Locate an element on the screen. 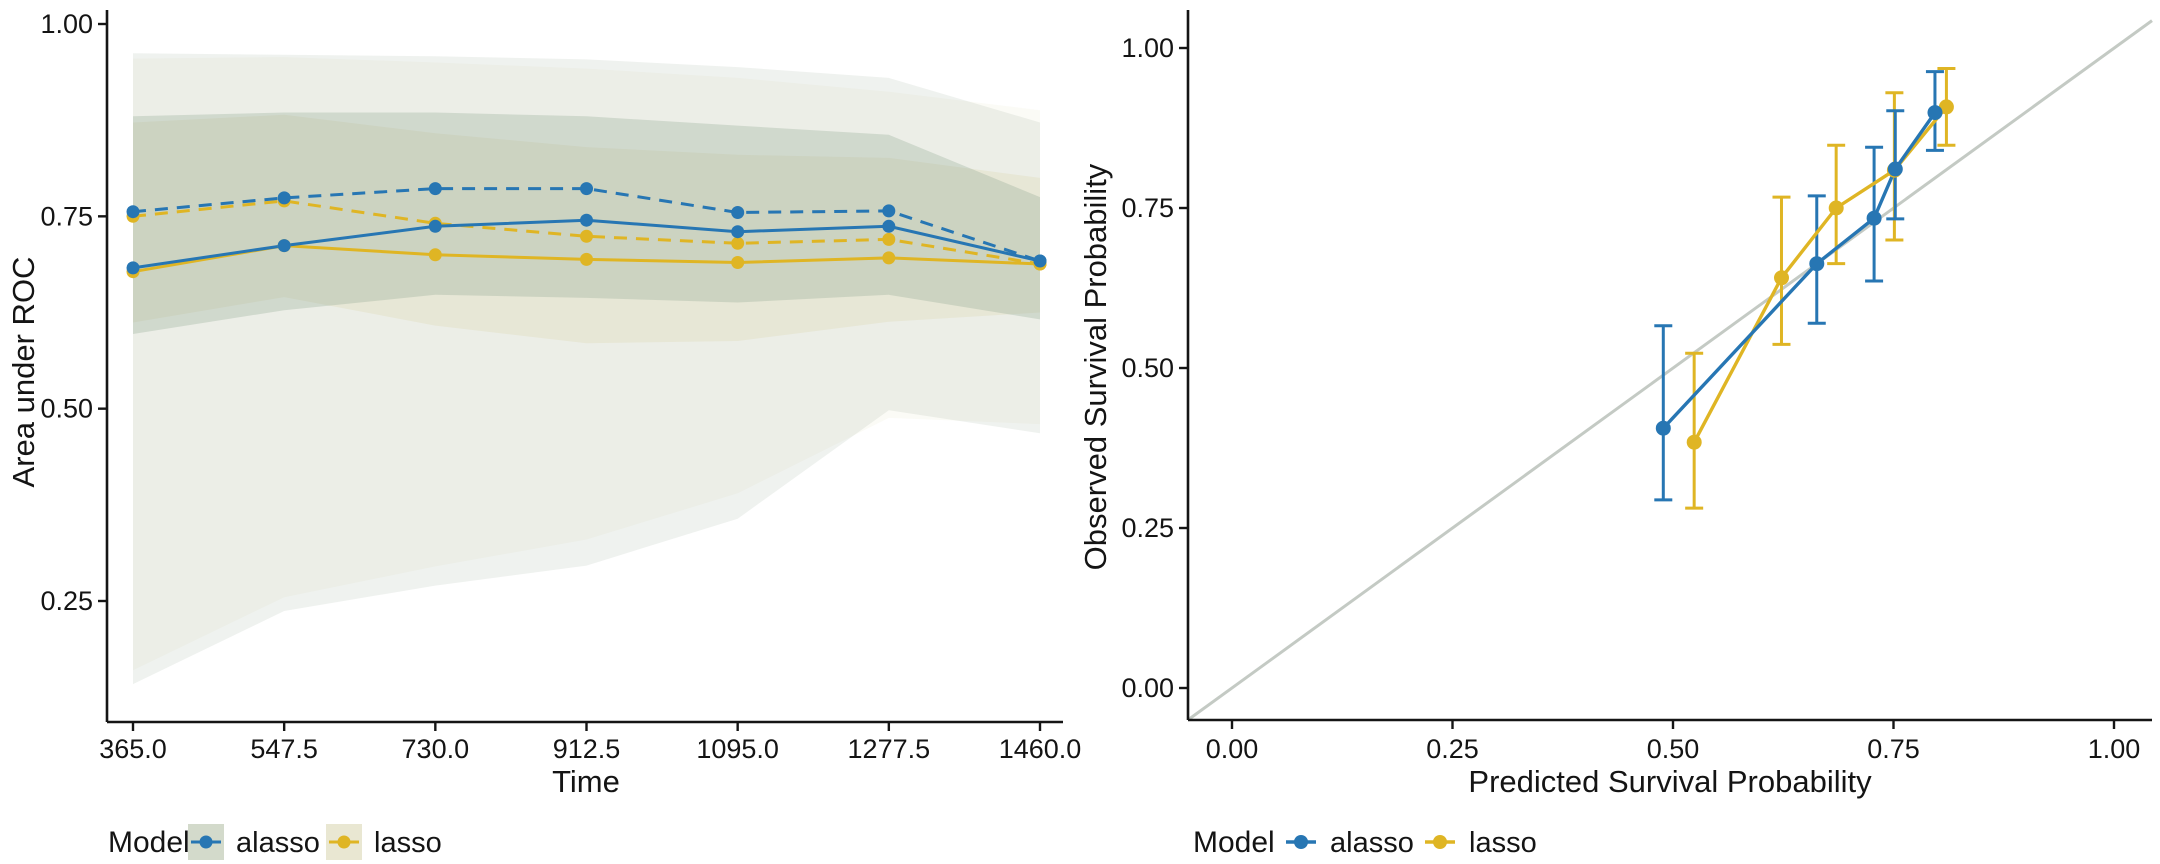 Image resolution: width=2160 pixels, height=864 pixels. x-tick-label: 365.0 is located at coordinates (133, 749).